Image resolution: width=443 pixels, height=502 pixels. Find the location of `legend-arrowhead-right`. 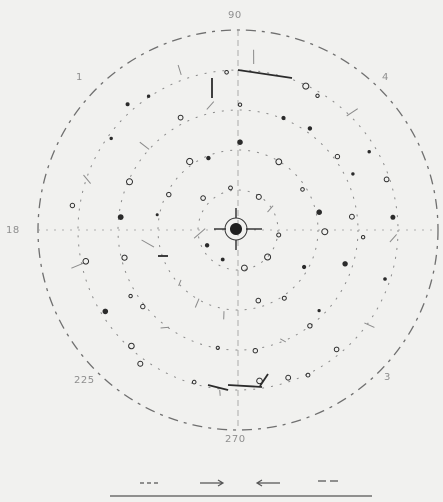

legend-arrowhead-right is located at coordinates (221, 483).